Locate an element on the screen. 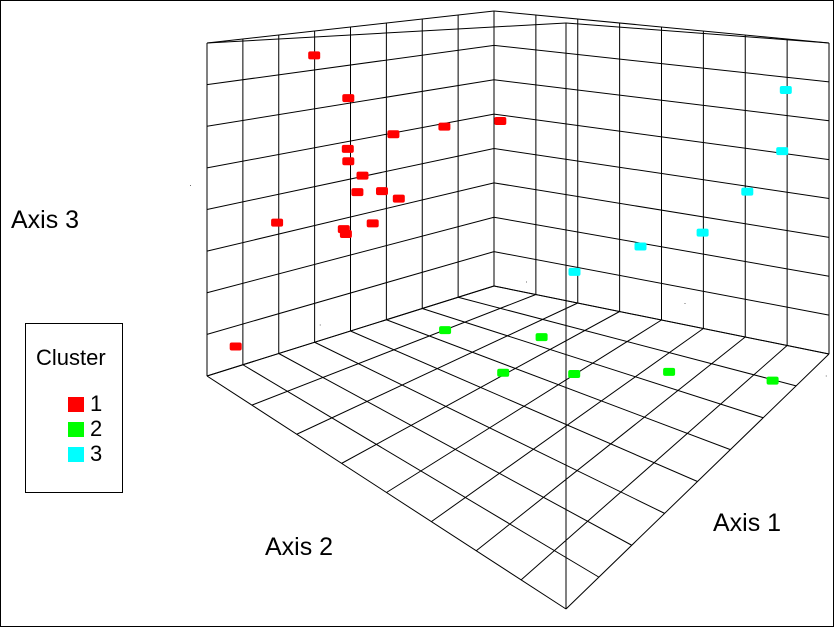 The height and width of the screenshot is (627, 834). legend-item-1: 1 is located at coordinates (93, 404).